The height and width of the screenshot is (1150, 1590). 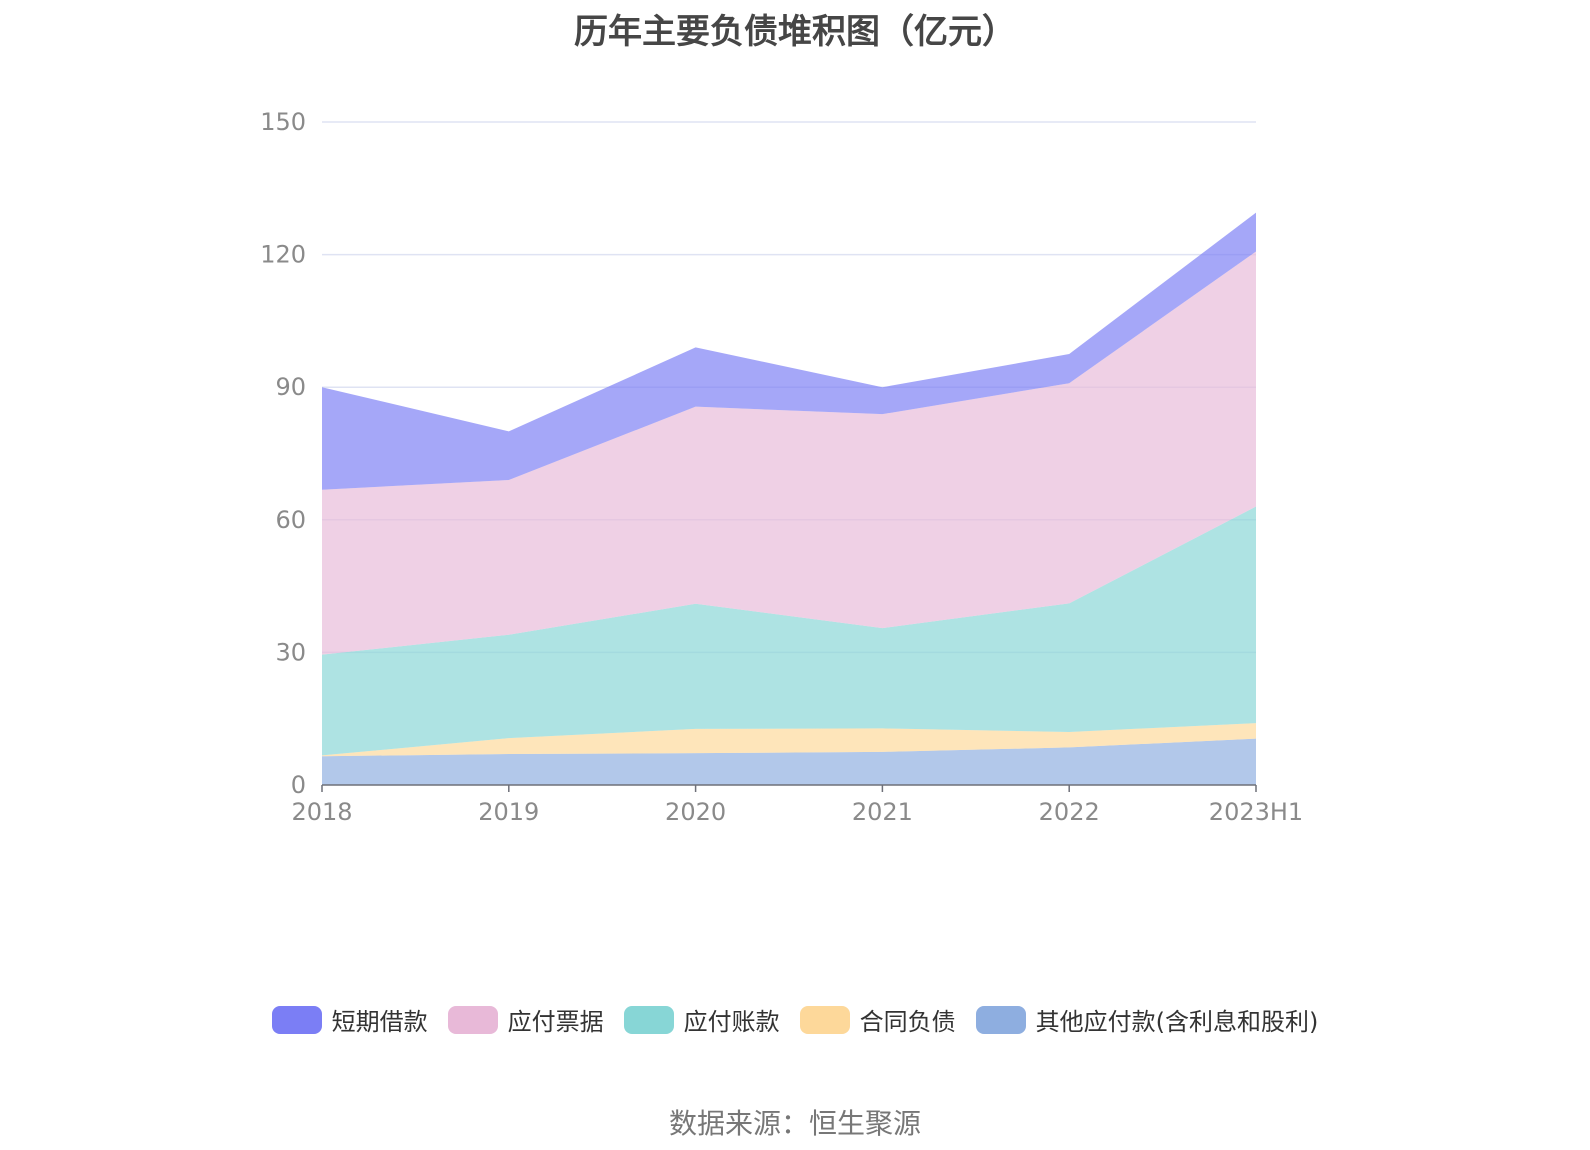 I want to click on legend-item: 应付票据, so click(x=525, y=1019).